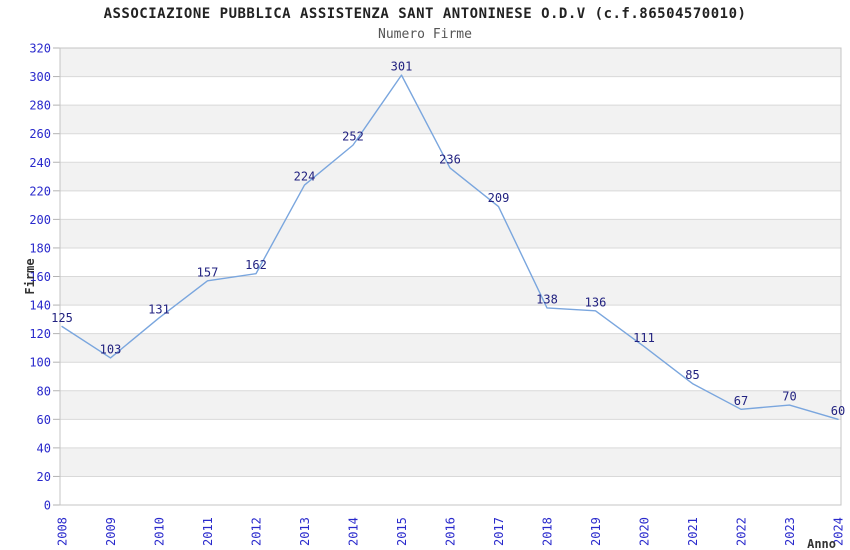 Image resolution: width=850 pixels, height=550 pixels. I want to click on x-tick-label: 2011, so click(208, 531).